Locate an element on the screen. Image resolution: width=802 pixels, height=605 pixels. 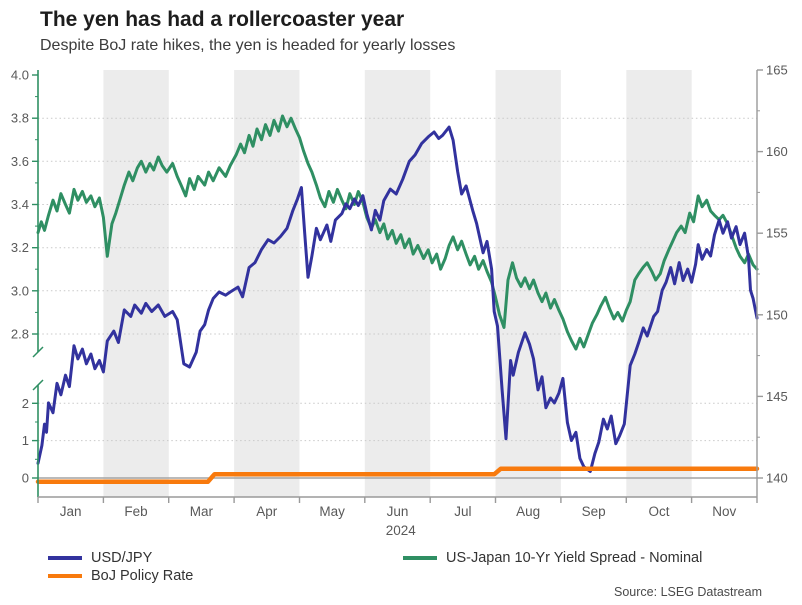
boj-policy-rate-line is located at coordinates (397, 475).